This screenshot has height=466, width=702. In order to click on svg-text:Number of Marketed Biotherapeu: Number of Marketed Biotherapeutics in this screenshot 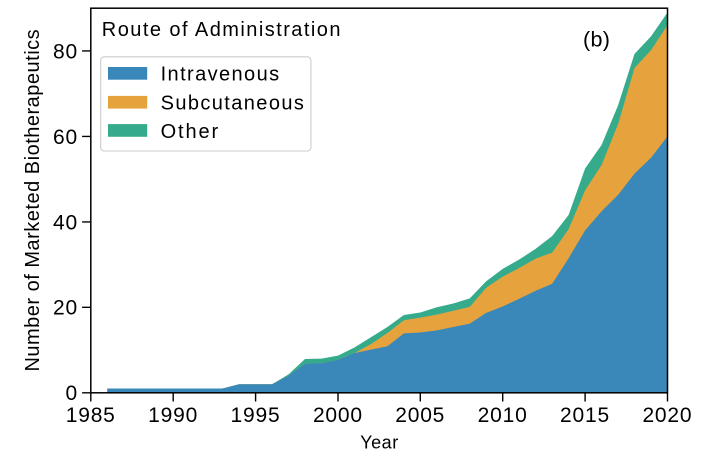, I will do `click(33, 200)`.